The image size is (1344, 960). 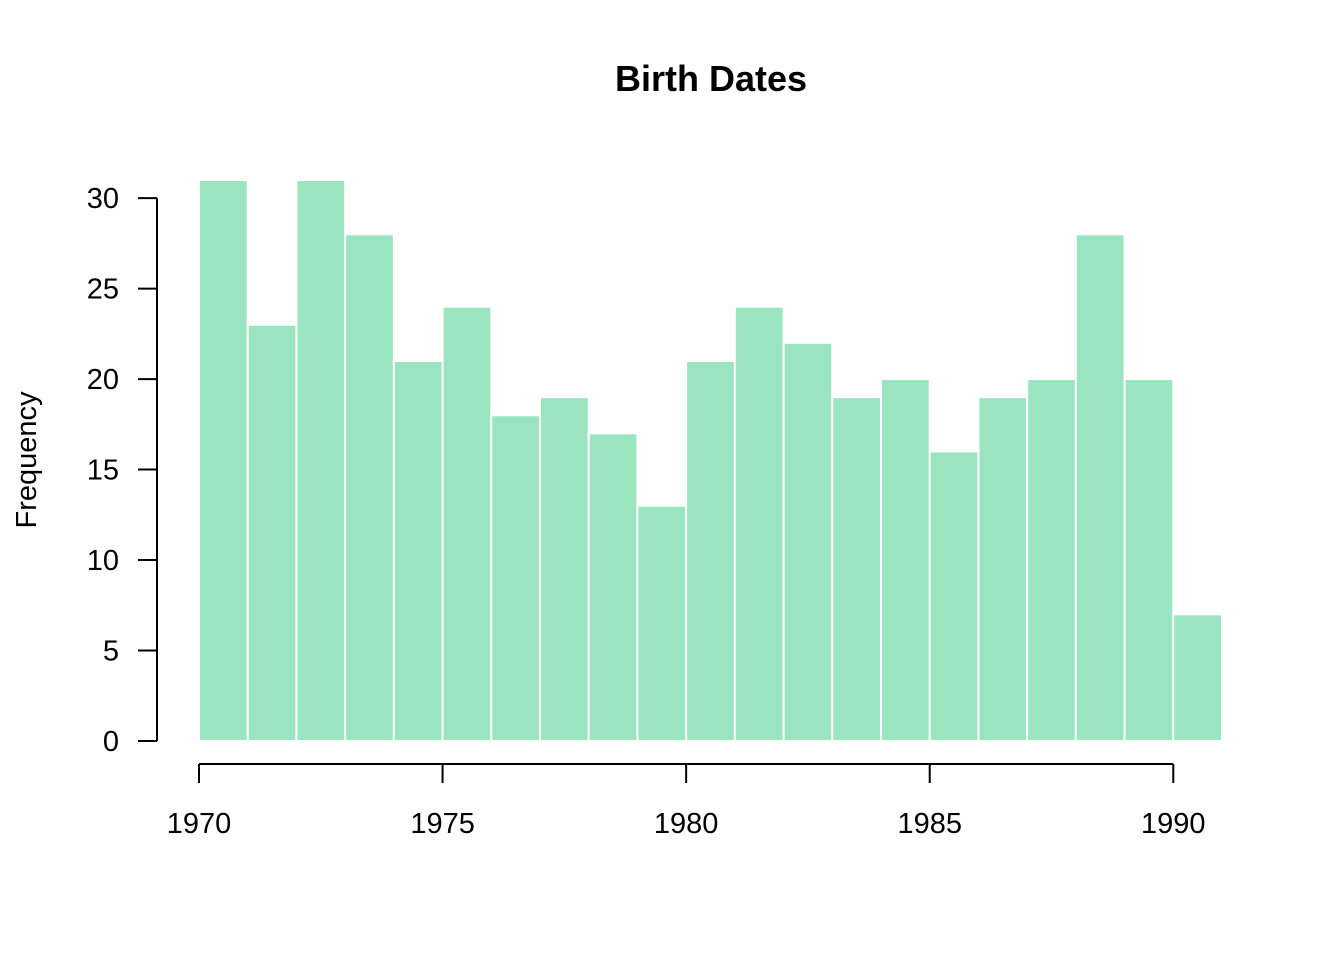 I want to click on y-axis: 0 5 10 15 20 25 30, so click(x=122, y=470).